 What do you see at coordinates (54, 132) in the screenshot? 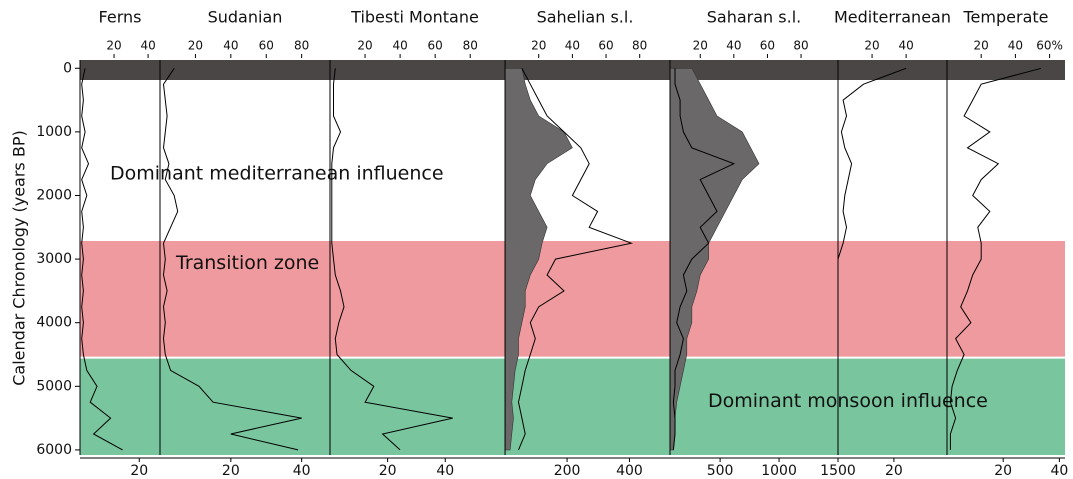
I see `y-tick-label: 1000` at bounding box center [54, 132].